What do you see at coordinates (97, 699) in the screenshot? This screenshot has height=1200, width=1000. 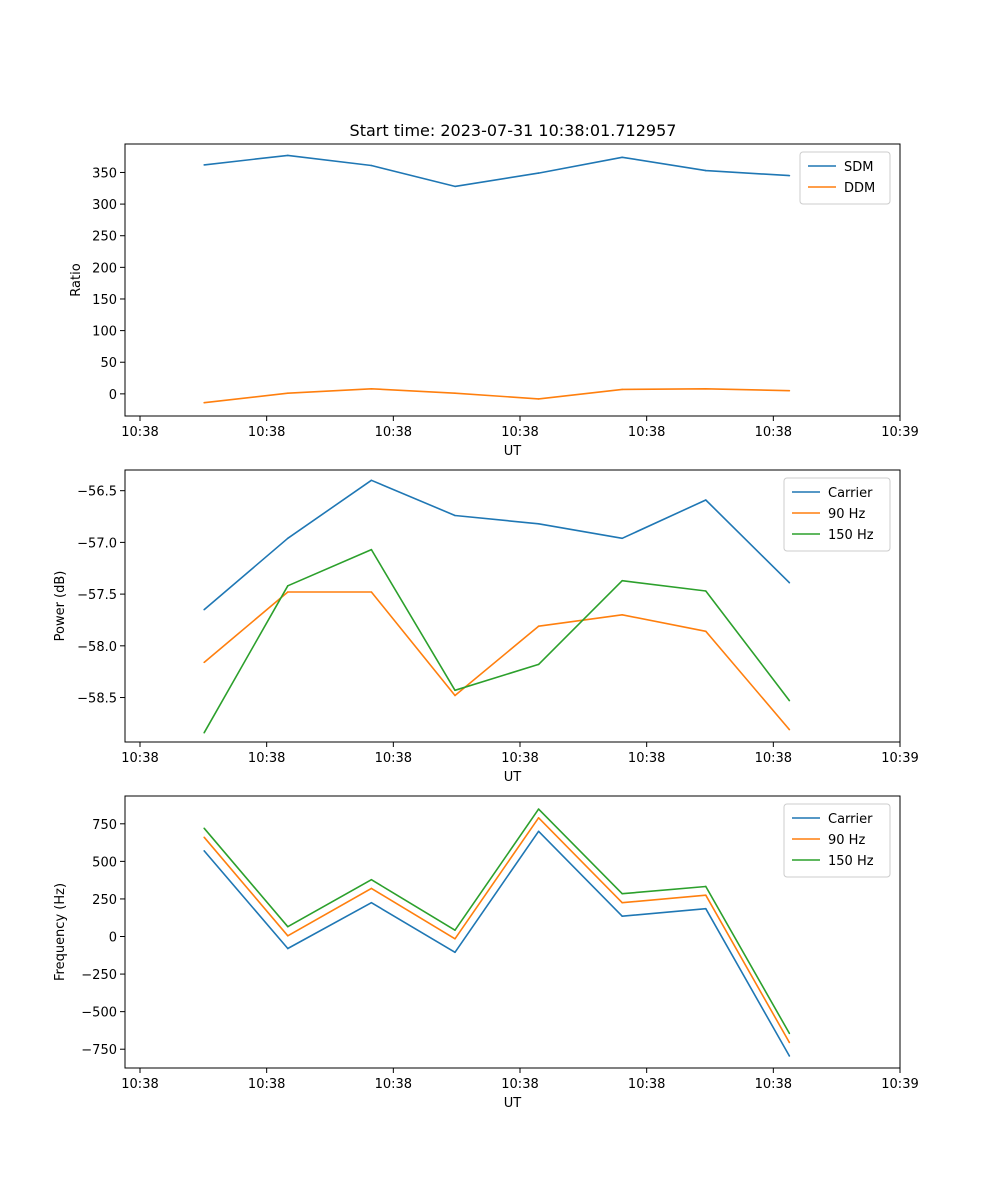 I see `y-tick-label: −58.5` at bounding box center [97, 699].